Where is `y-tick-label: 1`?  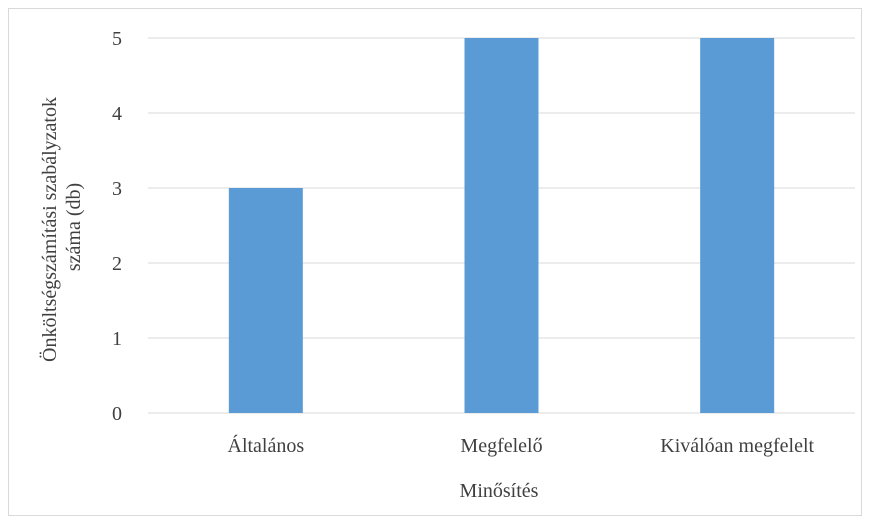
y-tick-label: 1 is located at coordinates (117, 339).